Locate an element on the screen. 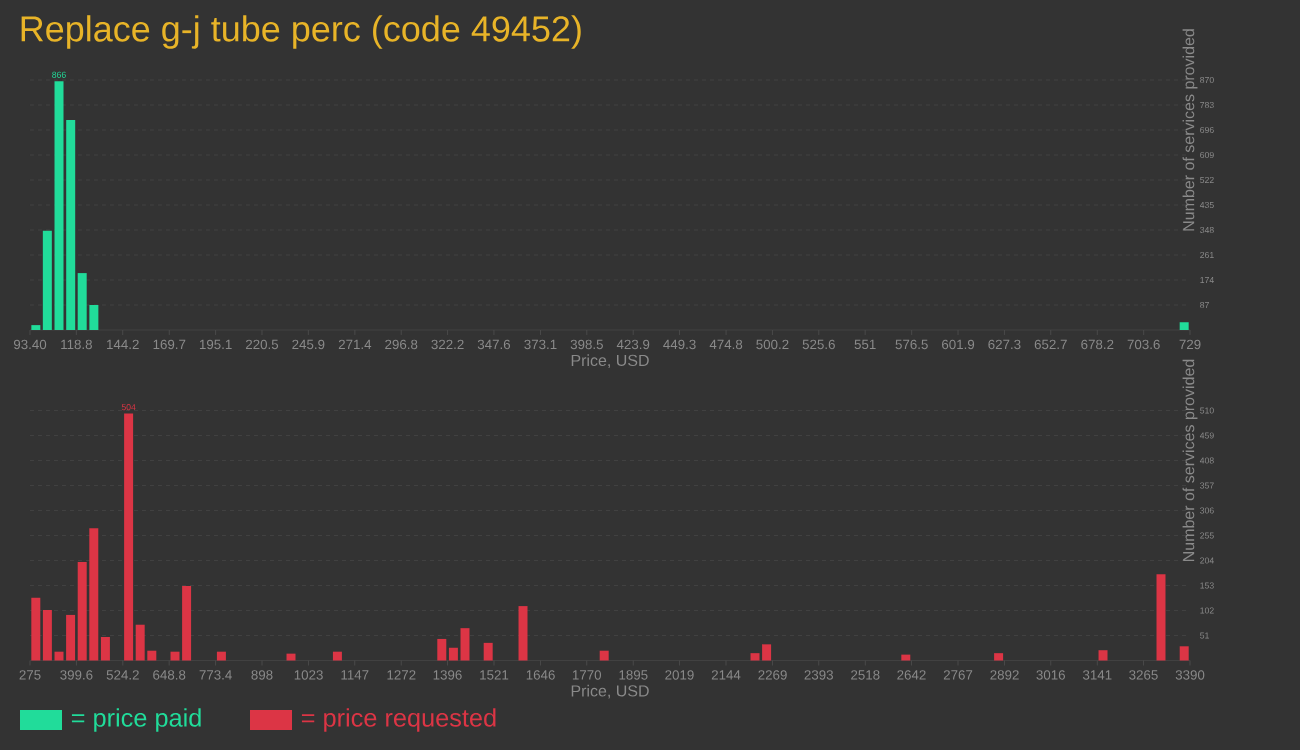 The image size is (1300, 750). y-tick-label: 609 is located at coordinates (1207, 155).